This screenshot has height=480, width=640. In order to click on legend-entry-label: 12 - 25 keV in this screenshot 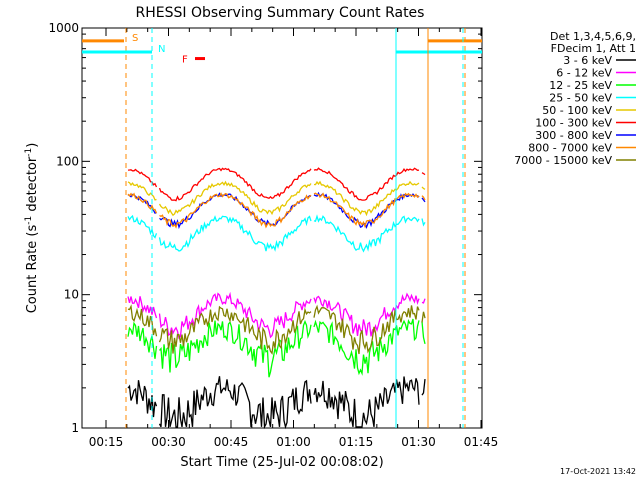, I will do `click(580, 85)`.